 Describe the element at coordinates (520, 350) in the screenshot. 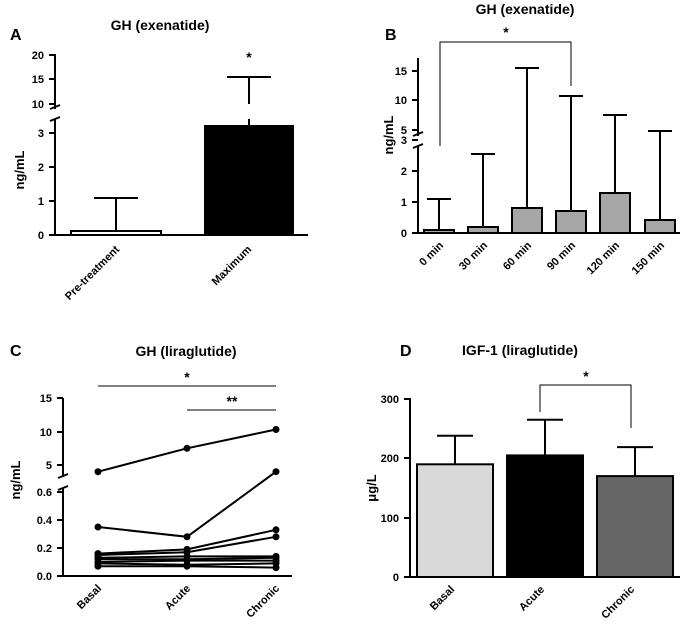

I see `panel-d-title: IGF-1 (liraglutide)` at that location.